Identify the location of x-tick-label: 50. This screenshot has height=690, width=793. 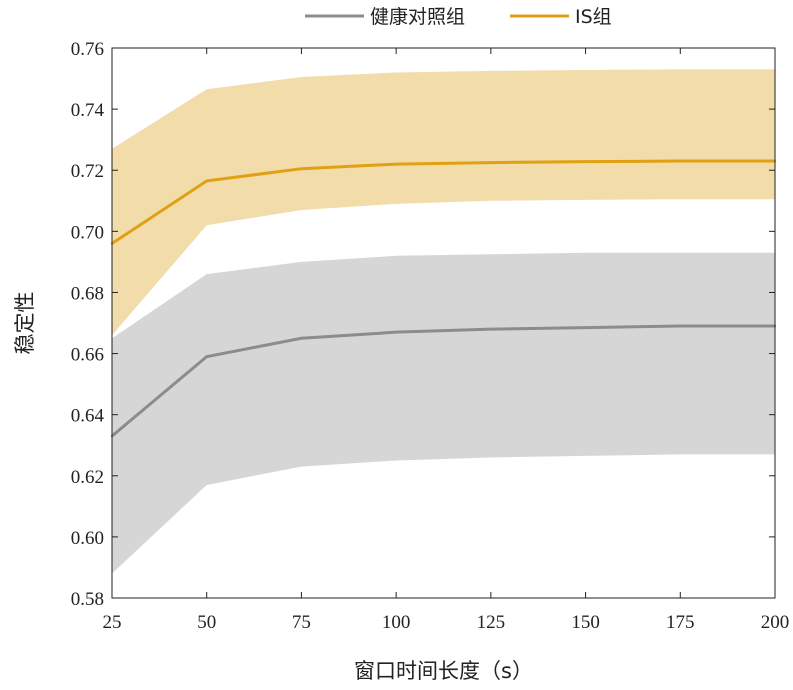
(206, 622).